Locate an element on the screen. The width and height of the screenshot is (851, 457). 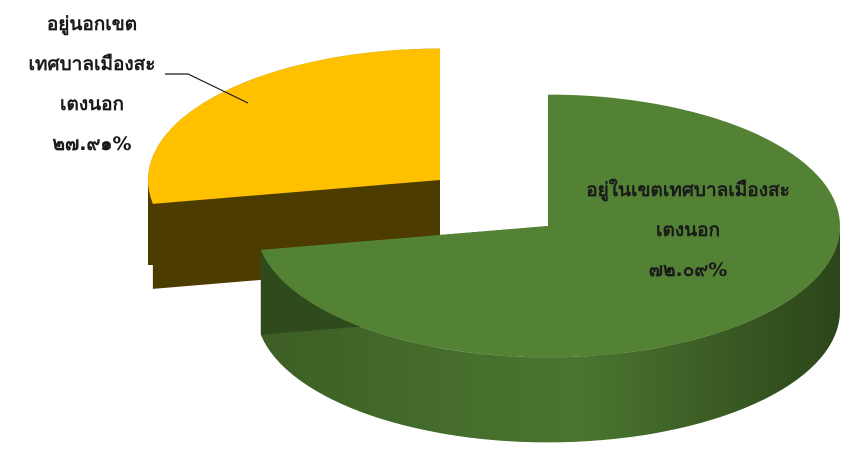
slice-label-outside-line-1: อยู่นอกเขต is located at coordinates (92, 24).